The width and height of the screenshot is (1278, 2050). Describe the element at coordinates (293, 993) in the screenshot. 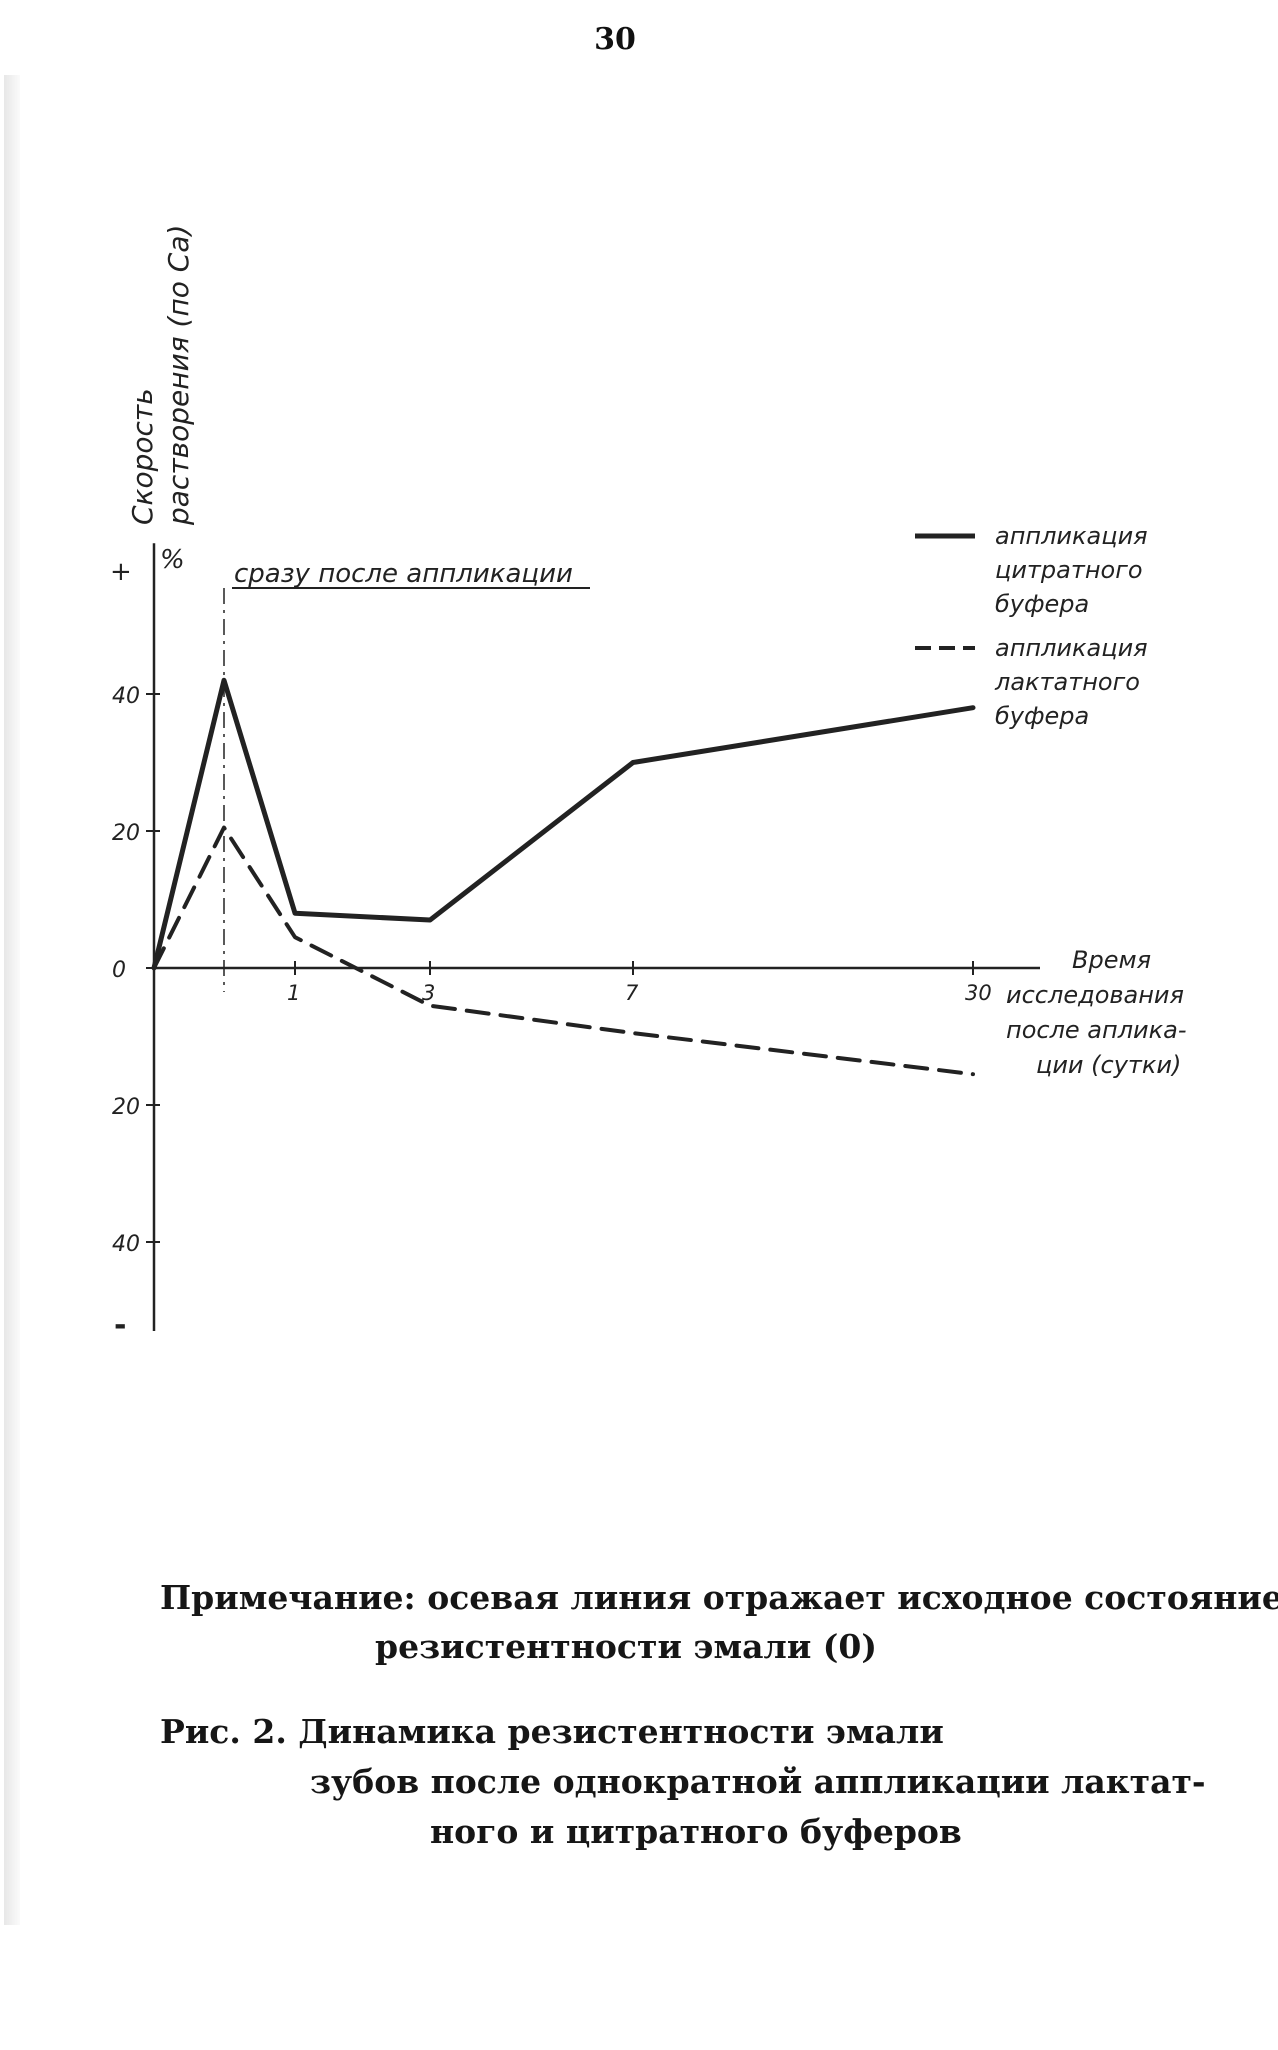

I see `x-tick-label: 1` at that location.